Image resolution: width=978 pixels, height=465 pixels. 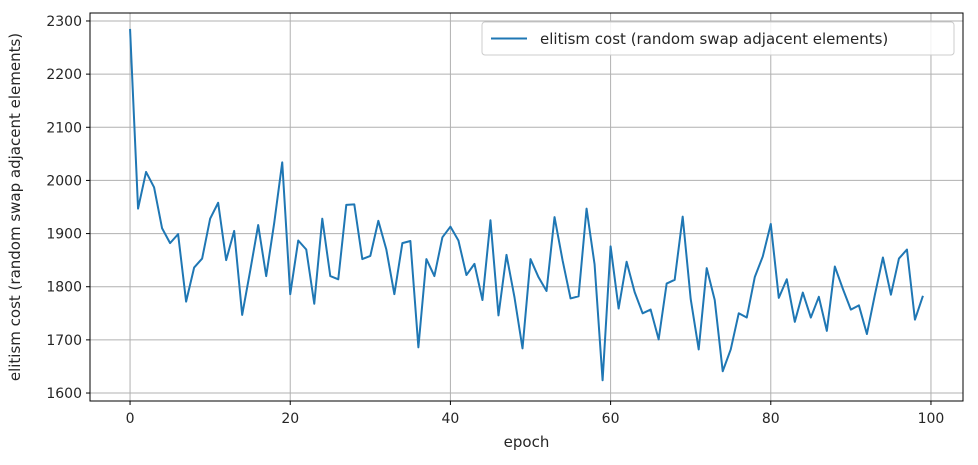 I want to click on x-tick-label: 20, so click(x=290, y=419).